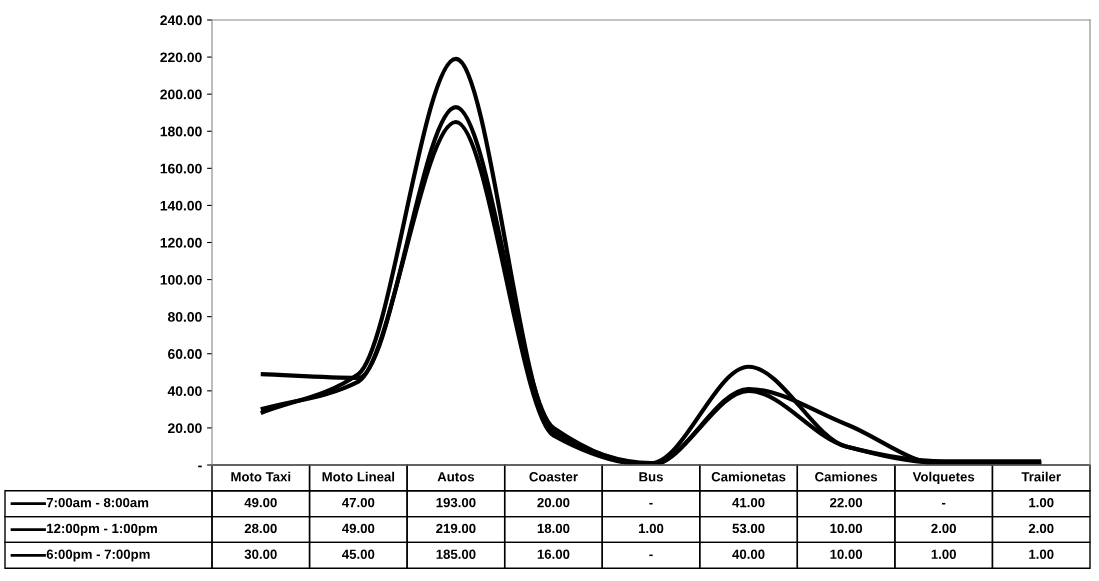  I want to click on y-tick-label: 60.00, so click(185, 354).